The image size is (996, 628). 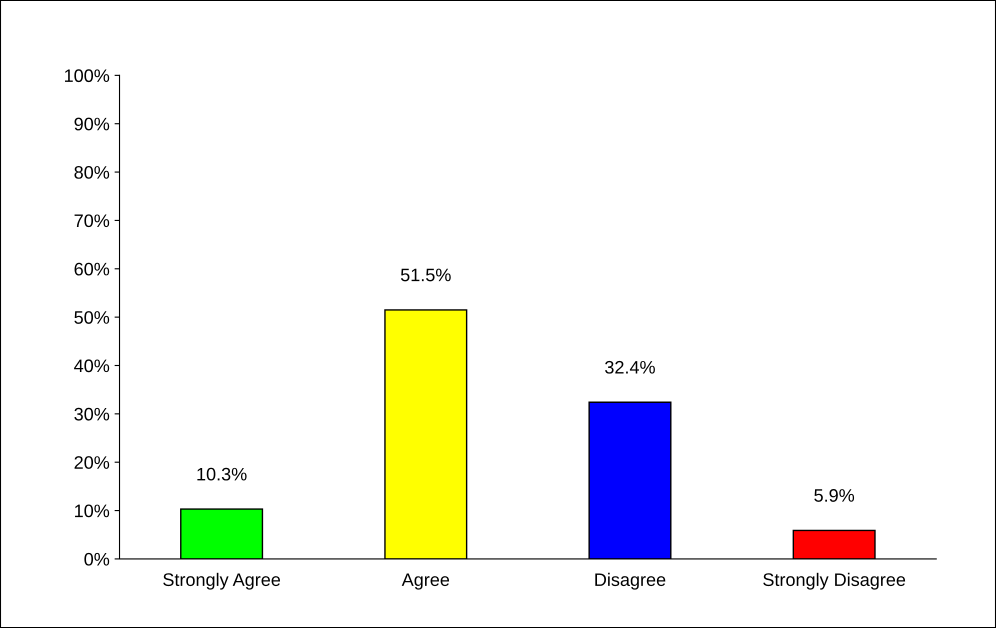 I want to click on y-tick-label: 100%, so click(x=87, y=75).